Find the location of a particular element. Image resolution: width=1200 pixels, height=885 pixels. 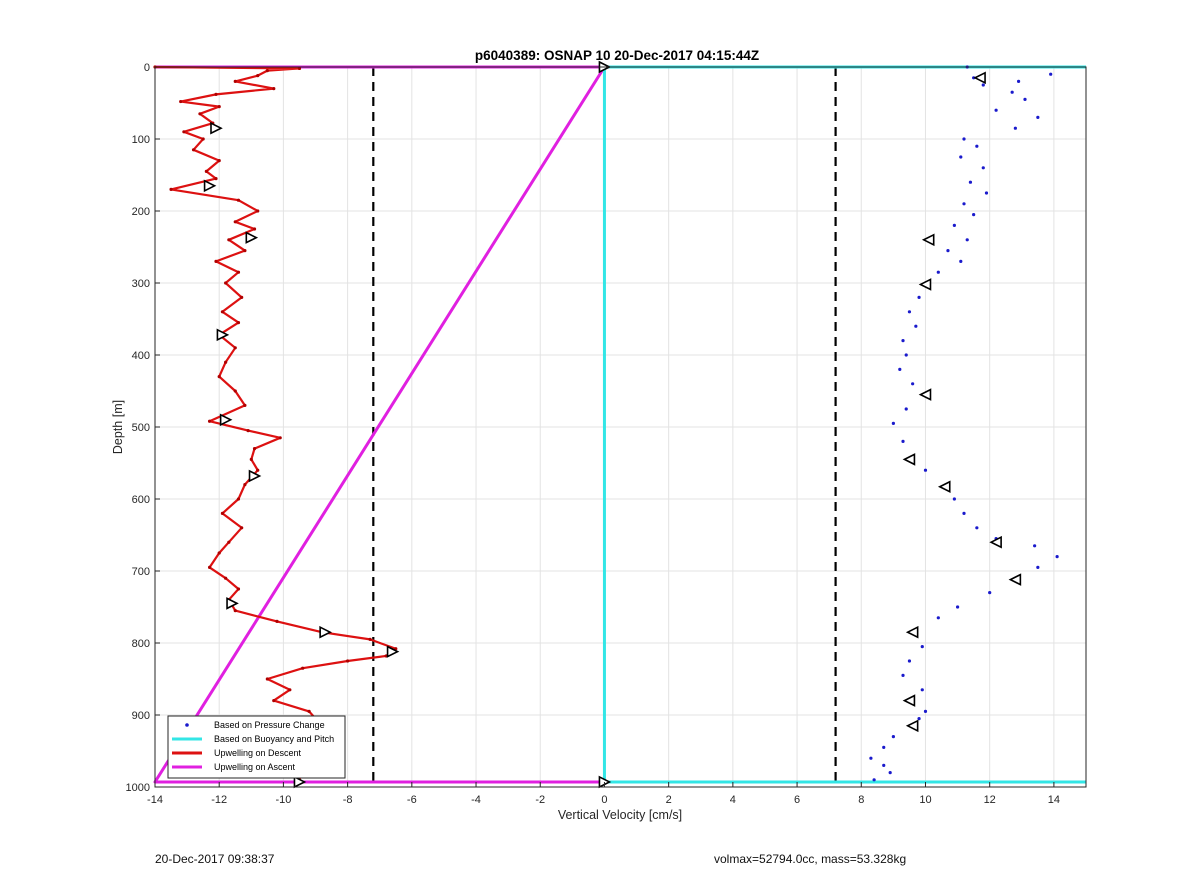

y-tick-label: 700 is located at coordinates (141, 572).